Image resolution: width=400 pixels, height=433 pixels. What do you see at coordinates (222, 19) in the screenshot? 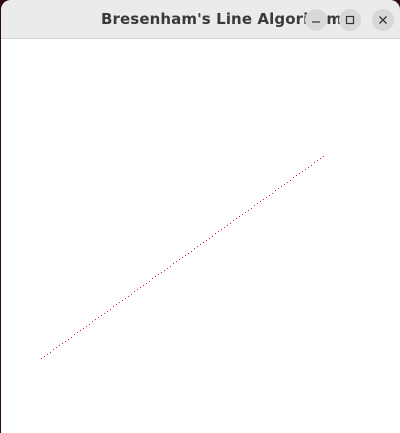
I see `window-title: Bresenham's Line Algorithm` at bounding box center [222, 19].